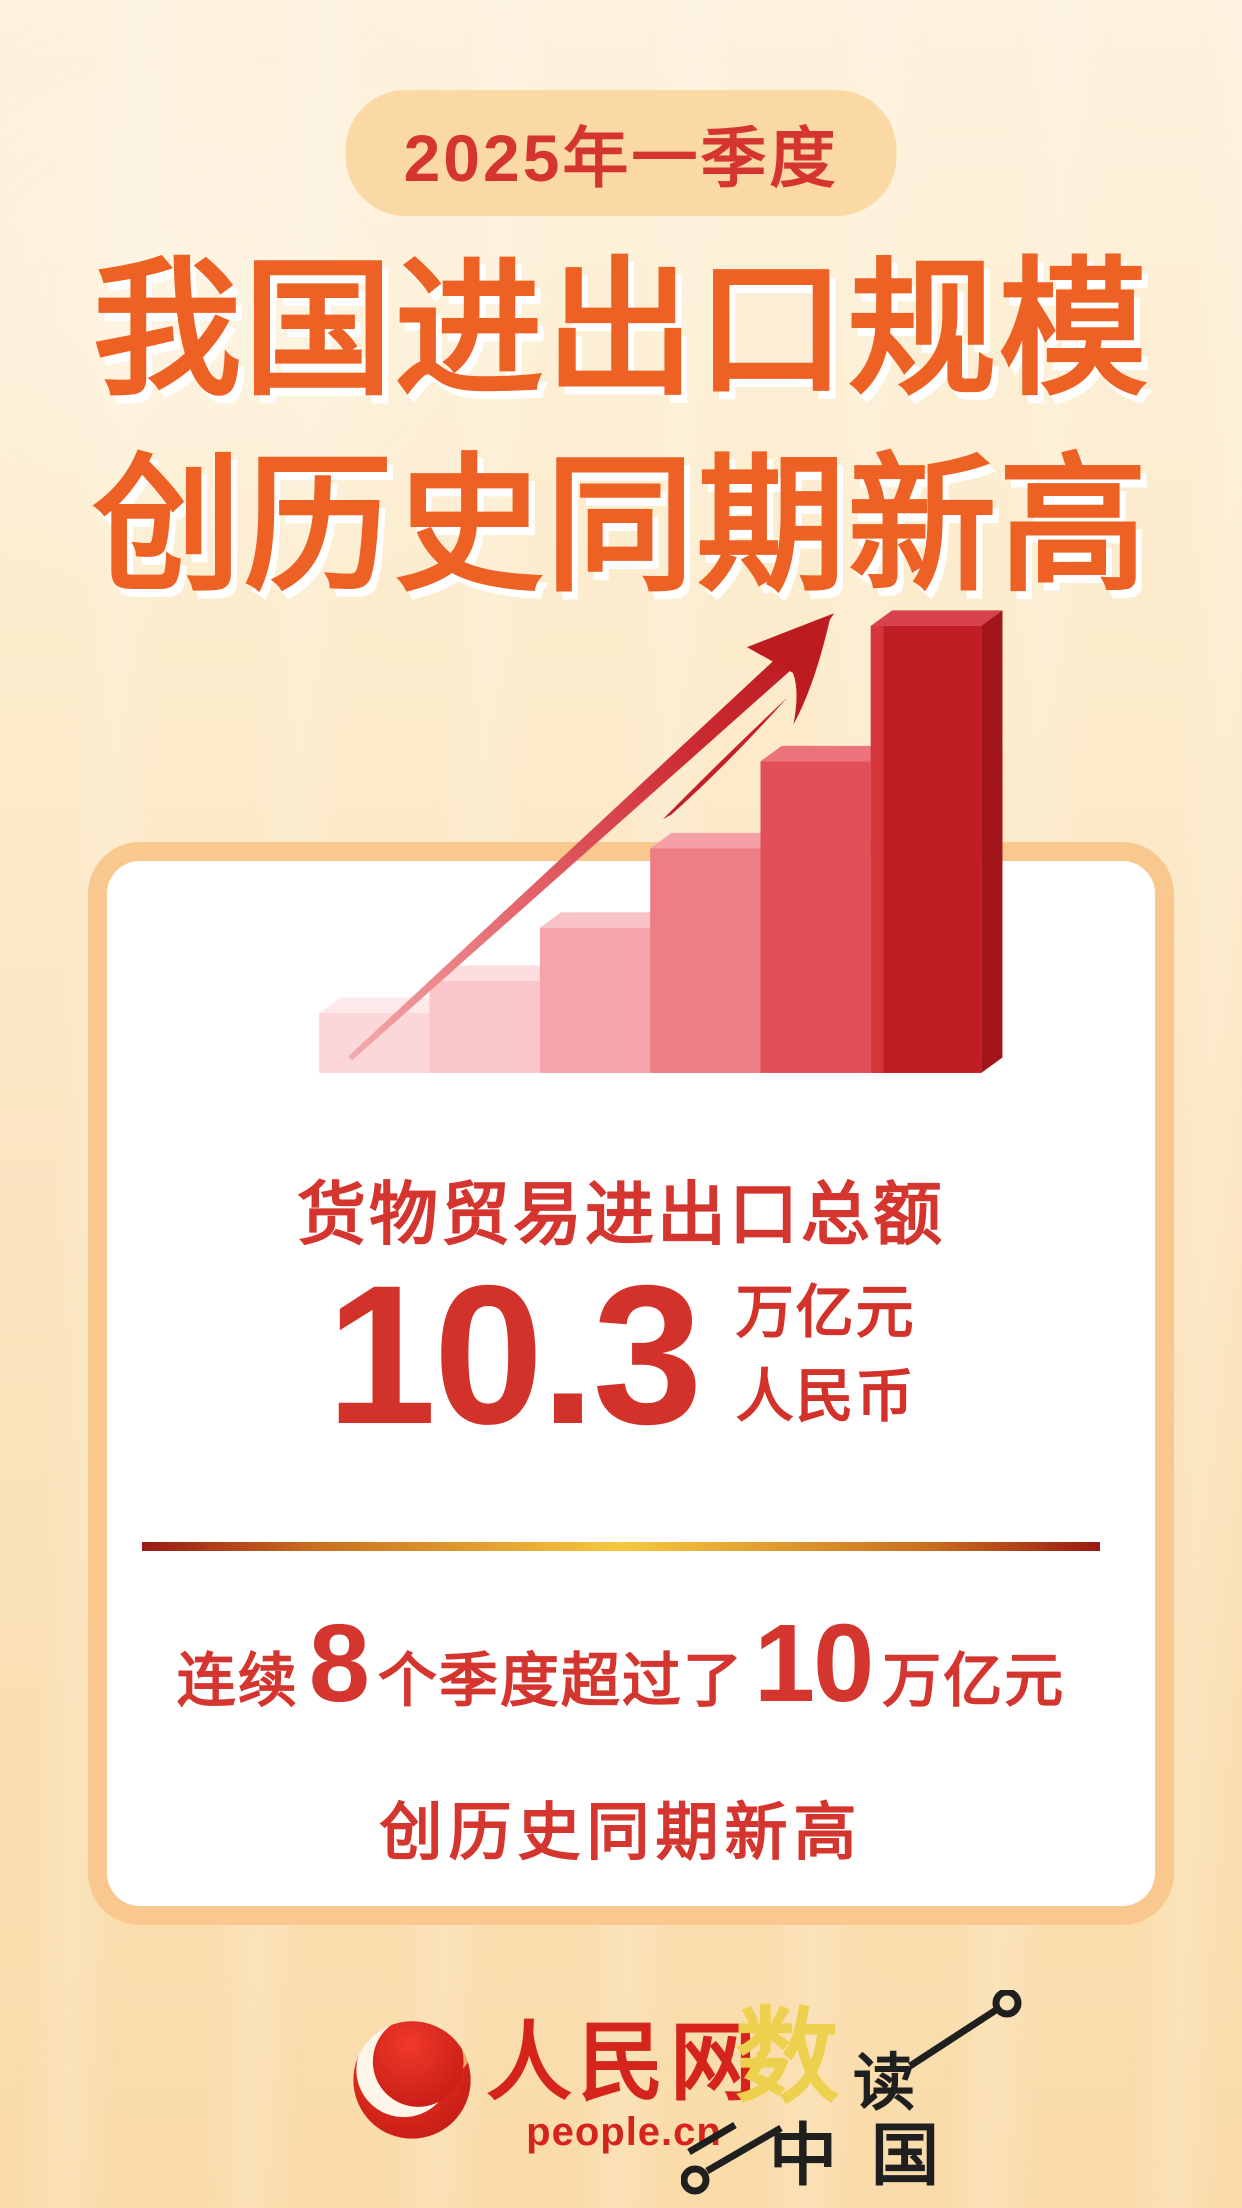  Describe the element at coordinates (624, 2132) in the screenshot. I see `people-en-wordmark: people.cn` at that location.